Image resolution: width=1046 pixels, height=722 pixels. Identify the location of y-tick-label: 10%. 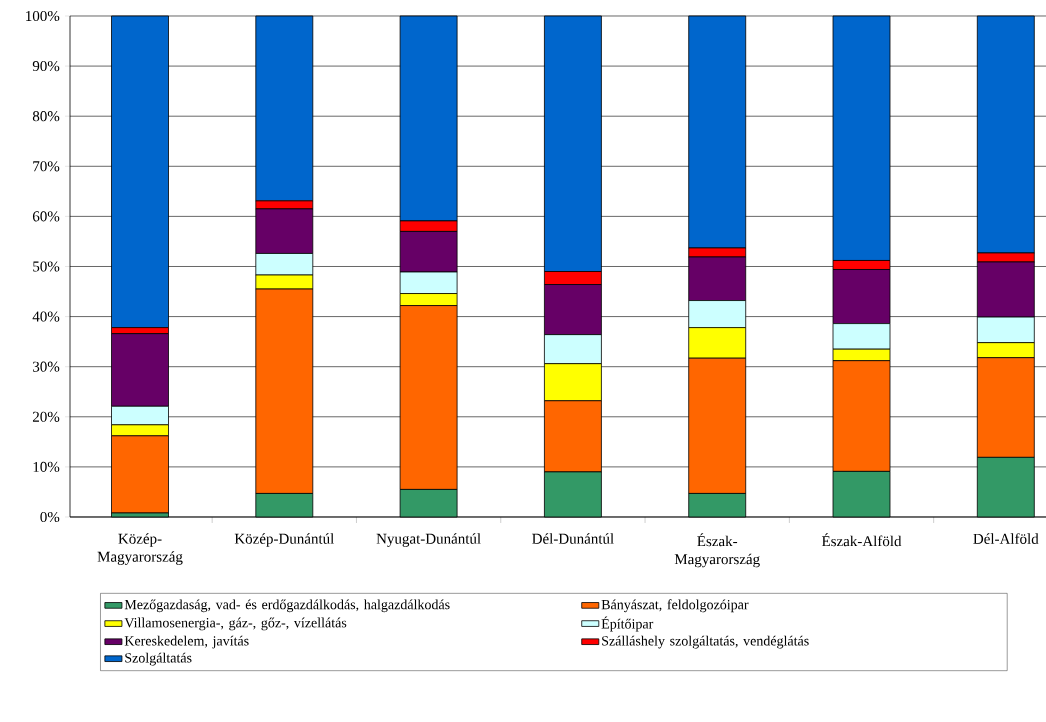
(46, 466).